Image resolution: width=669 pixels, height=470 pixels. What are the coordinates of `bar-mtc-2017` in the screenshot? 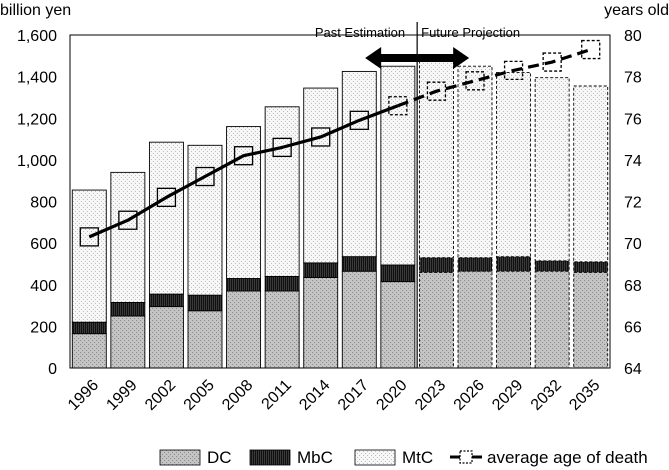 It's located at (359, 164).